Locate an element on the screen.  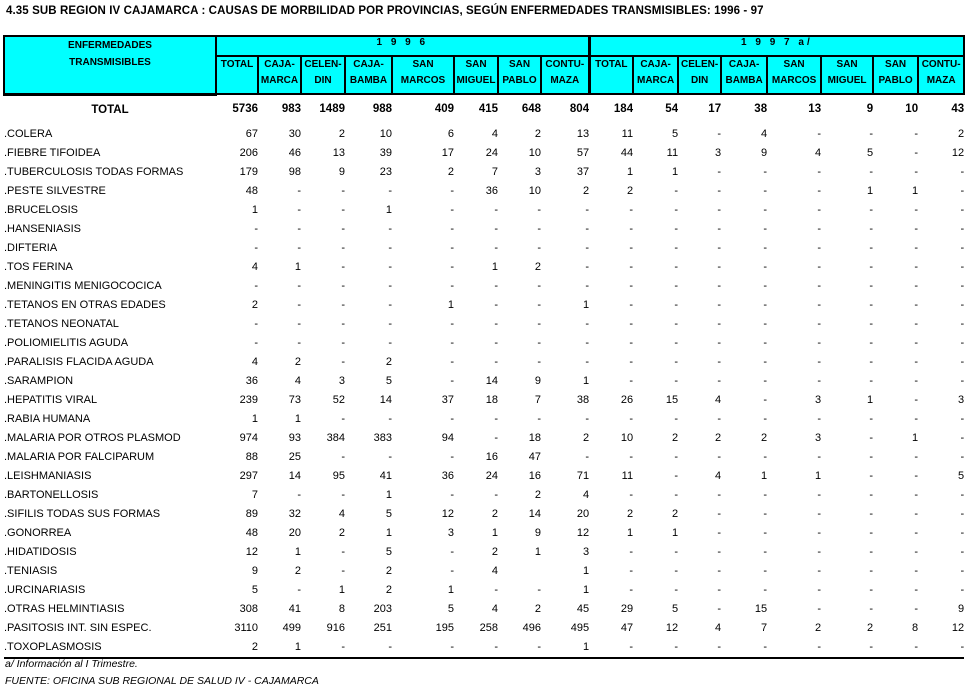
value-cell: 3 is located at coordinates (818, 399).